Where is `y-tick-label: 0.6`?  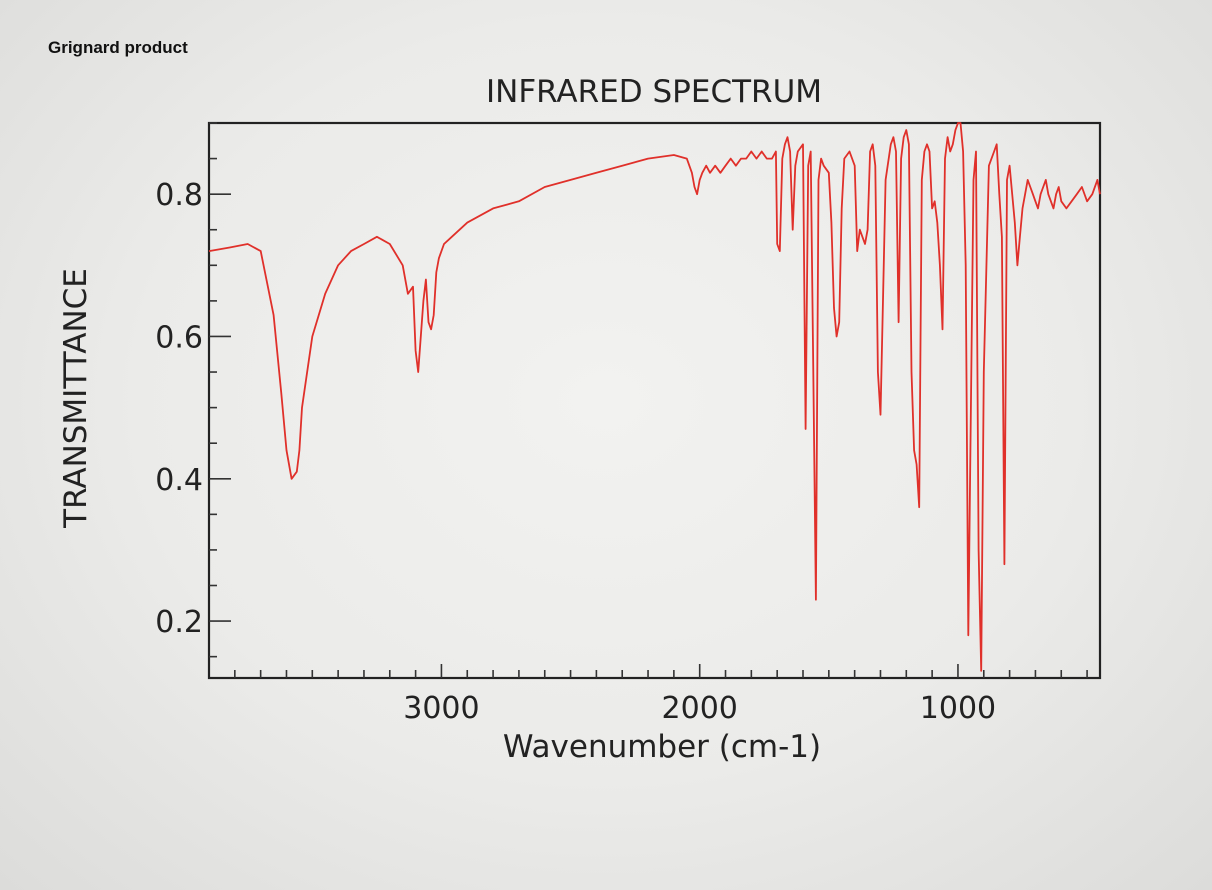
y-tick-label: 0.6 is located at coordinates (179, 337).